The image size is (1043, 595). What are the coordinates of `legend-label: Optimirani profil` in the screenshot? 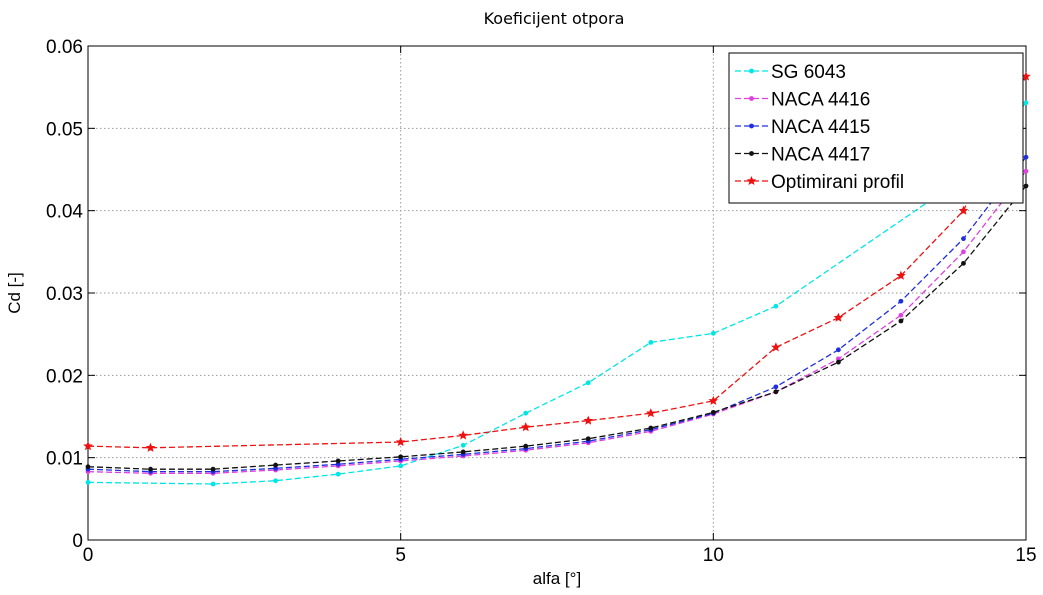 It's located at (837, 182).